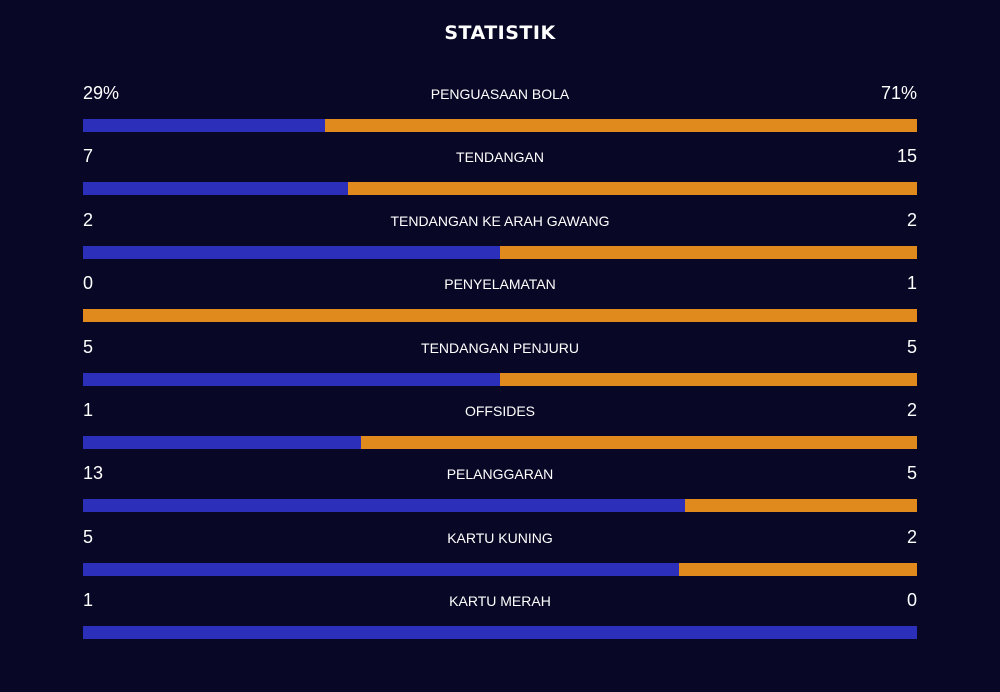 The image size is (1000, 692). What do you see at coordinates (500, 33) in the screenshot?
I see `statistics-title: STATISTIK` at bounding box center [500, 33].